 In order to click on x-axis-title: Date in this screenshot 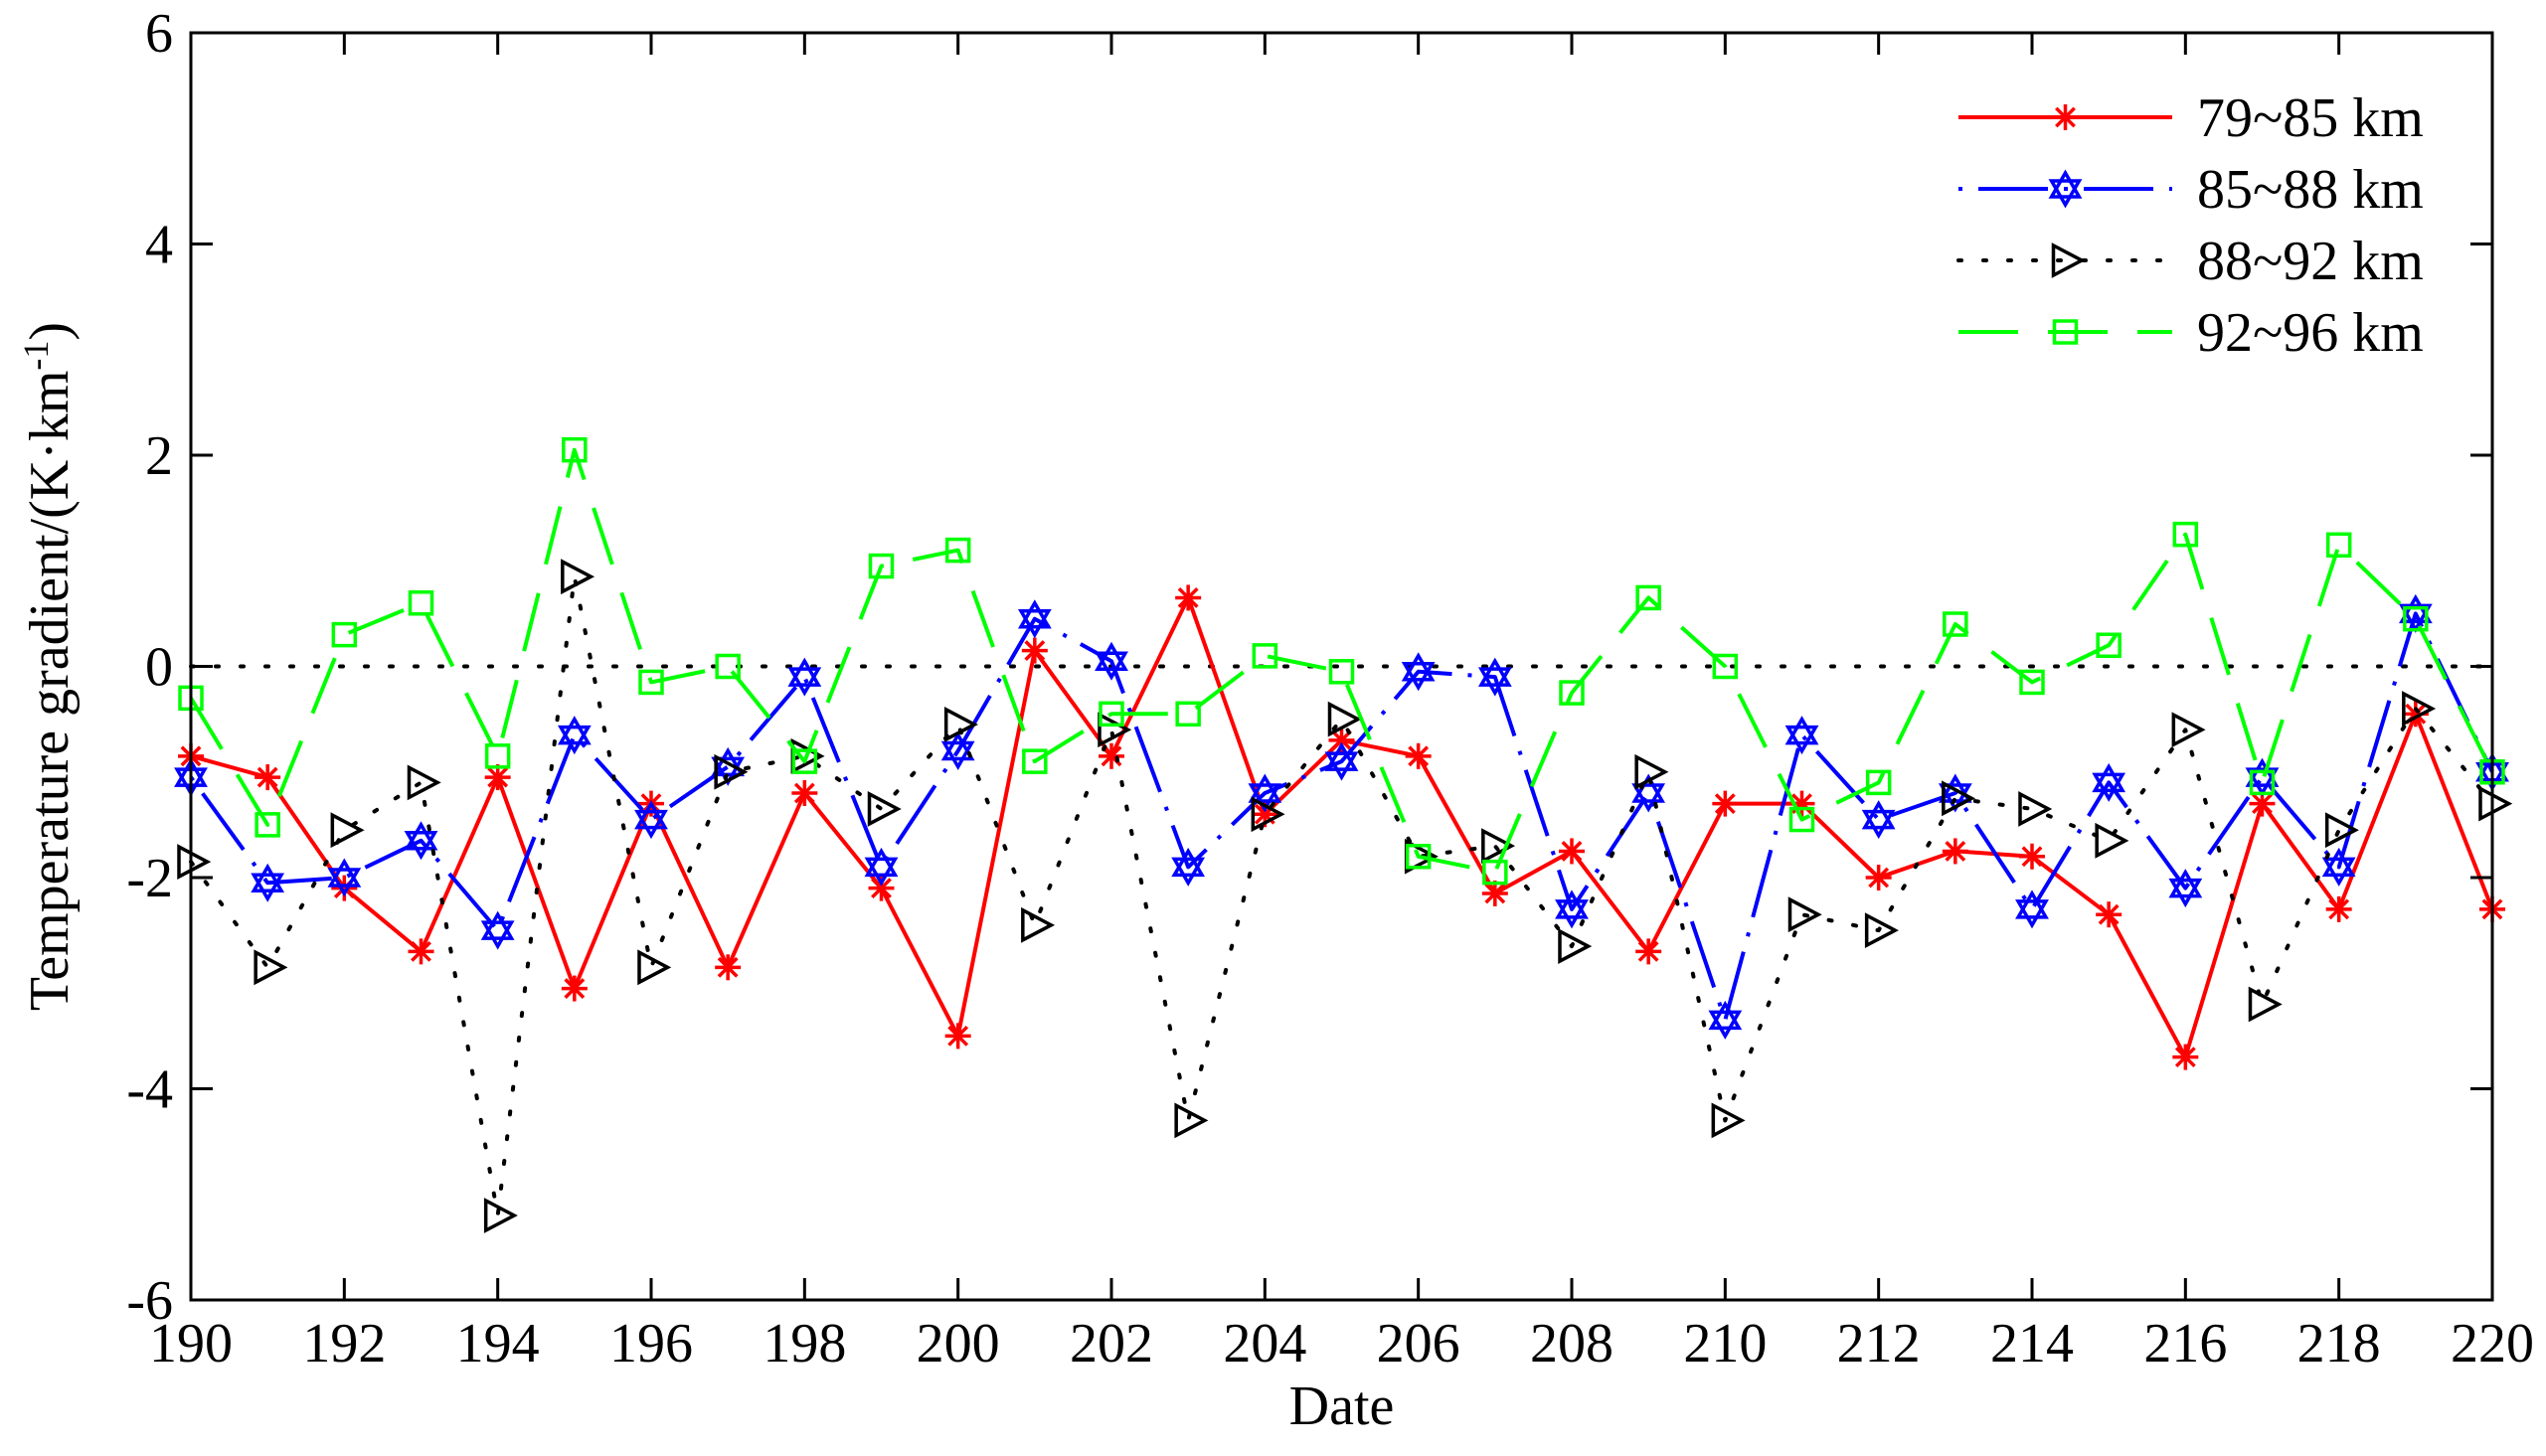, I will do `click(1342, 1406)`.